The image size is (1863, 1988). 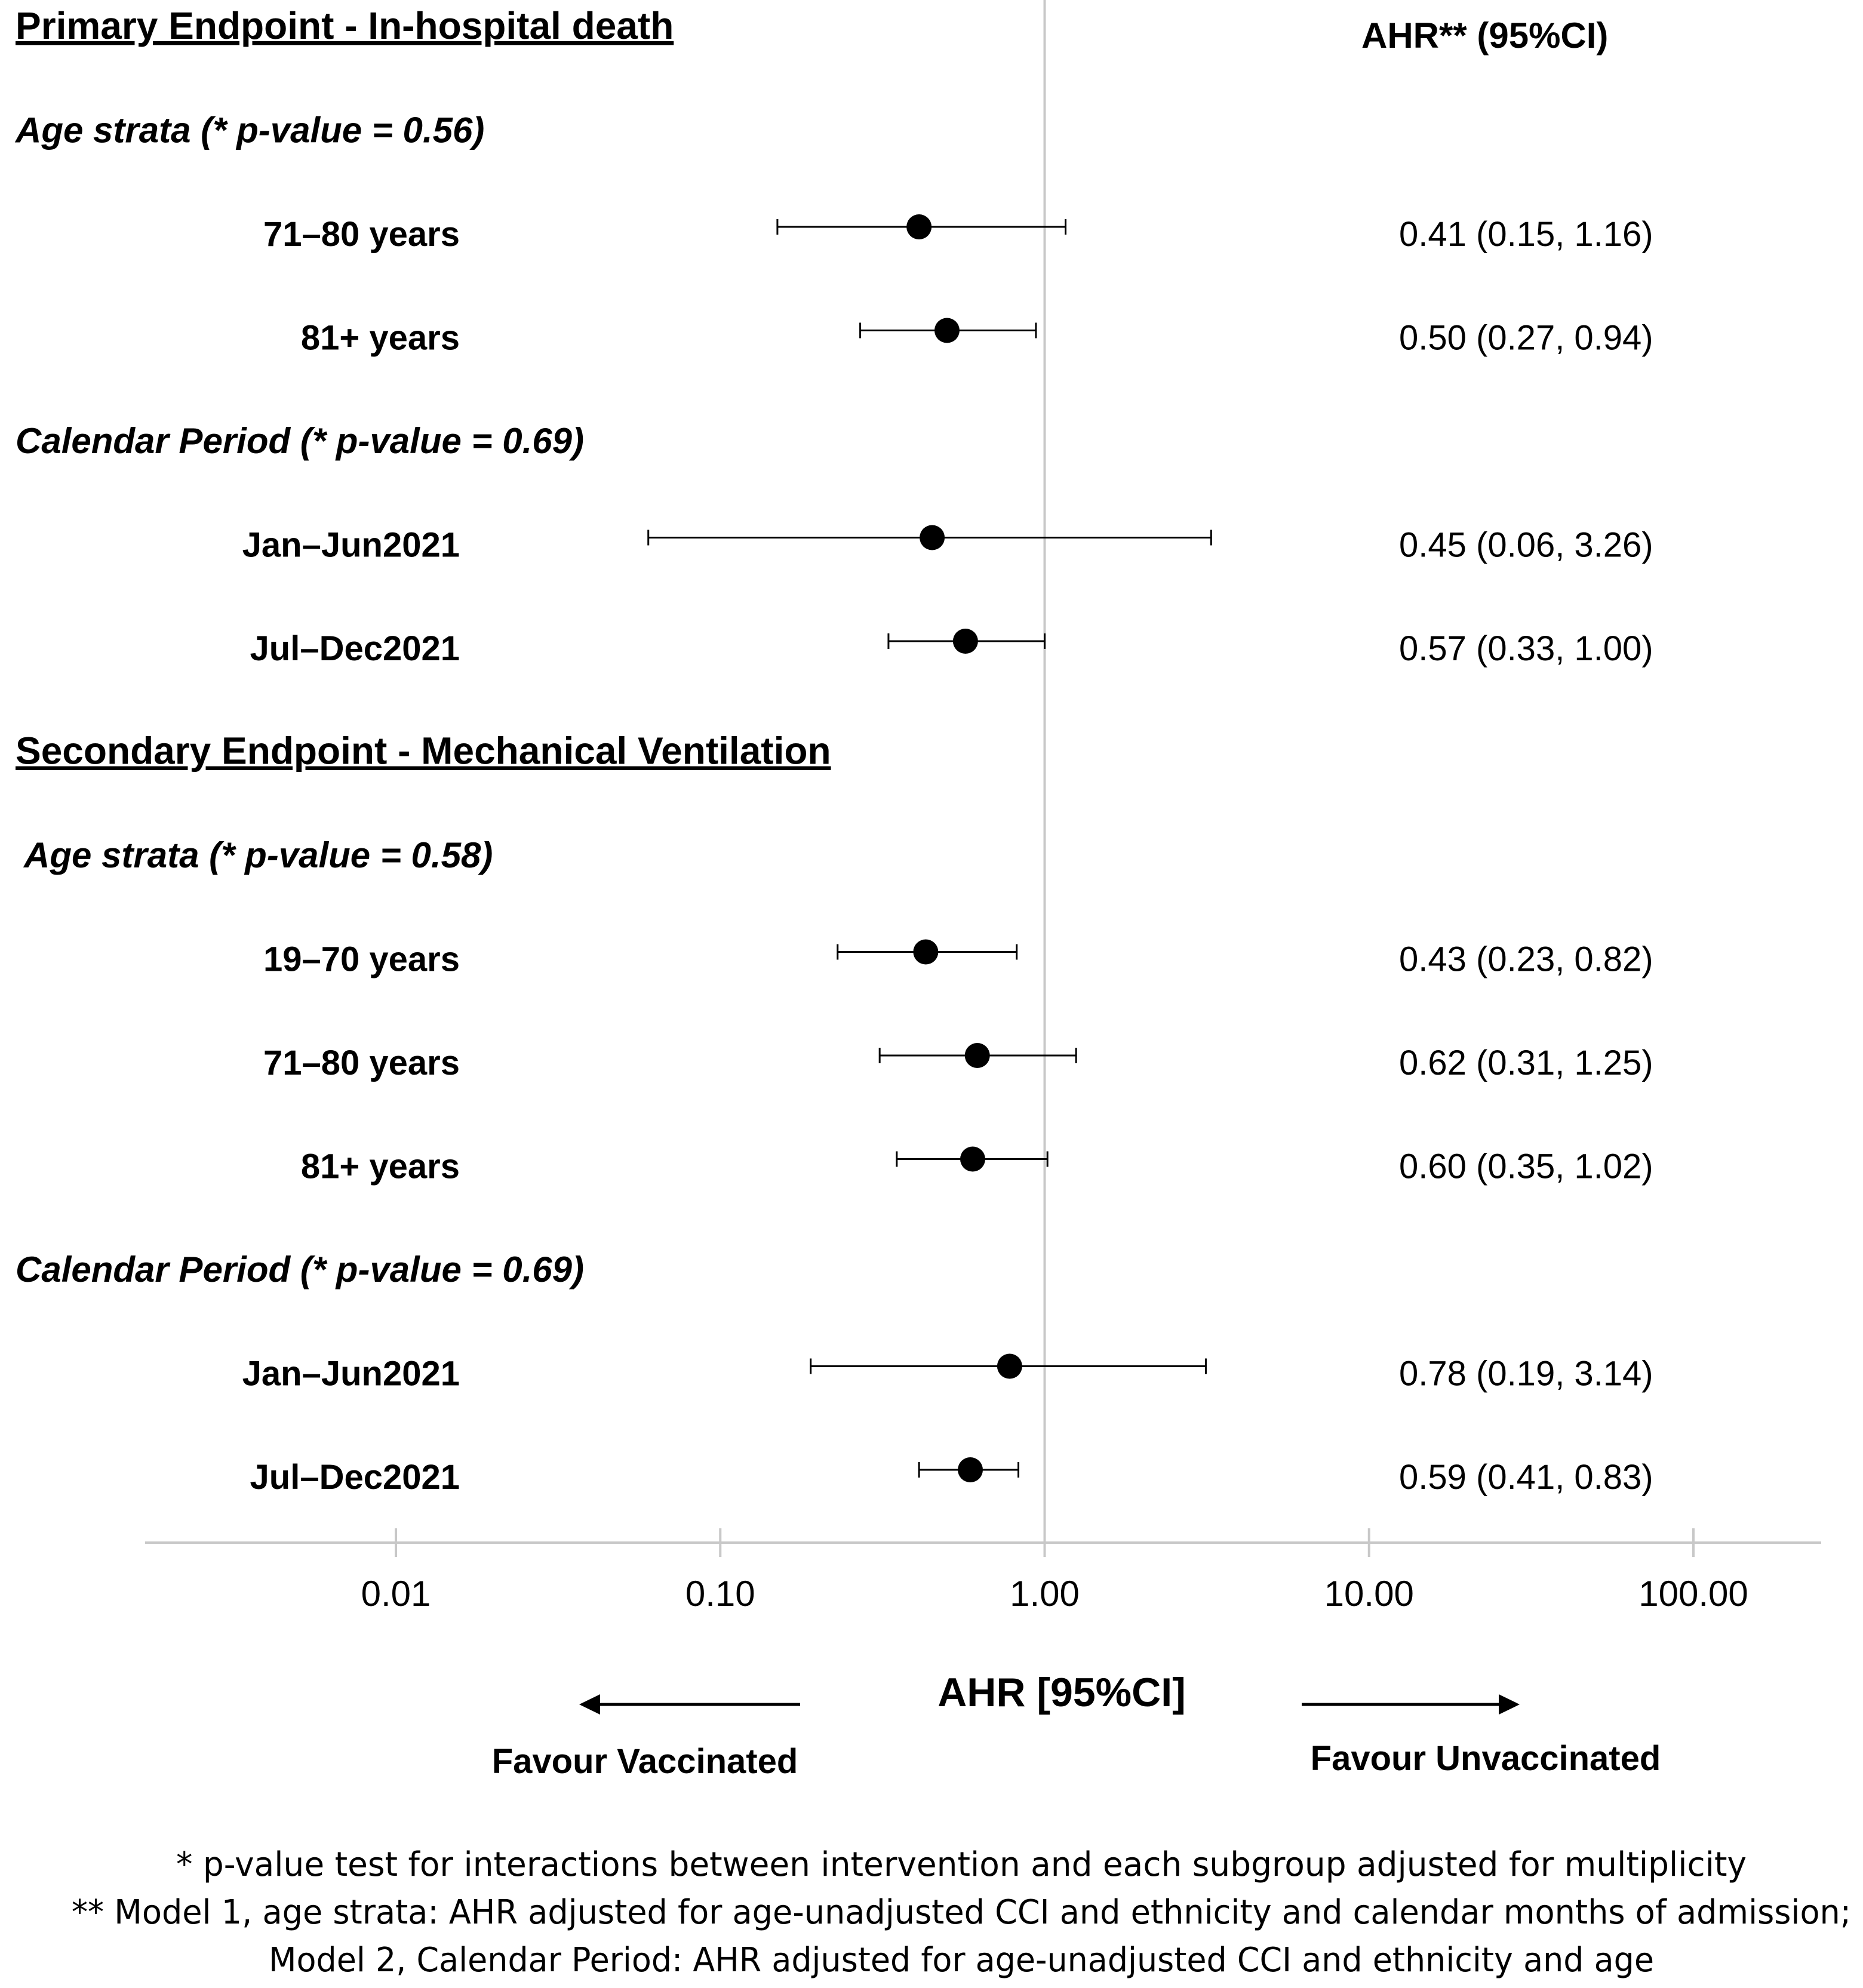 I want to click on x-axis-title: AHR [95%CI], so click(x=1061, y=1693).